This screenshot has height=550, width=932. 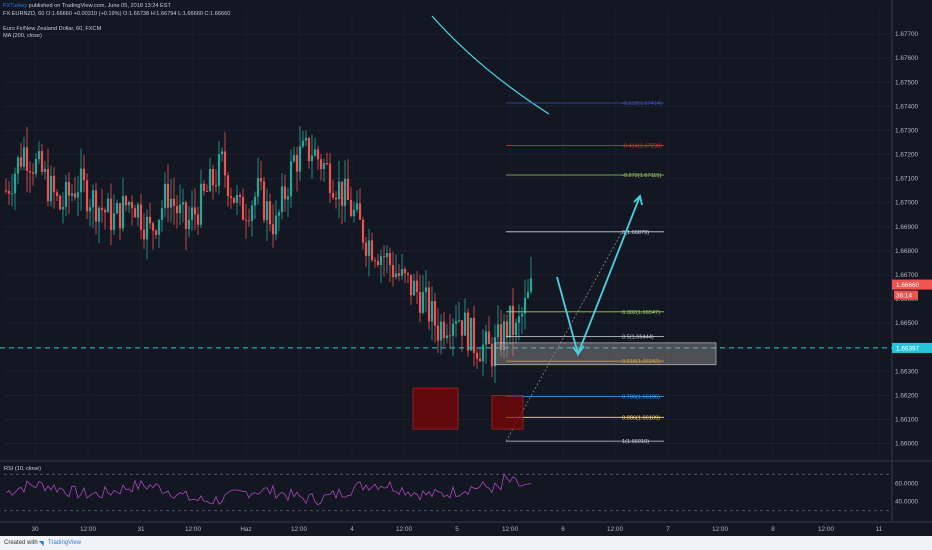 What do you see at coordinates (635, 233) in the screenshot?
I see `fib-level-label: 0(1.66879)` at bounding box center [635, 233].